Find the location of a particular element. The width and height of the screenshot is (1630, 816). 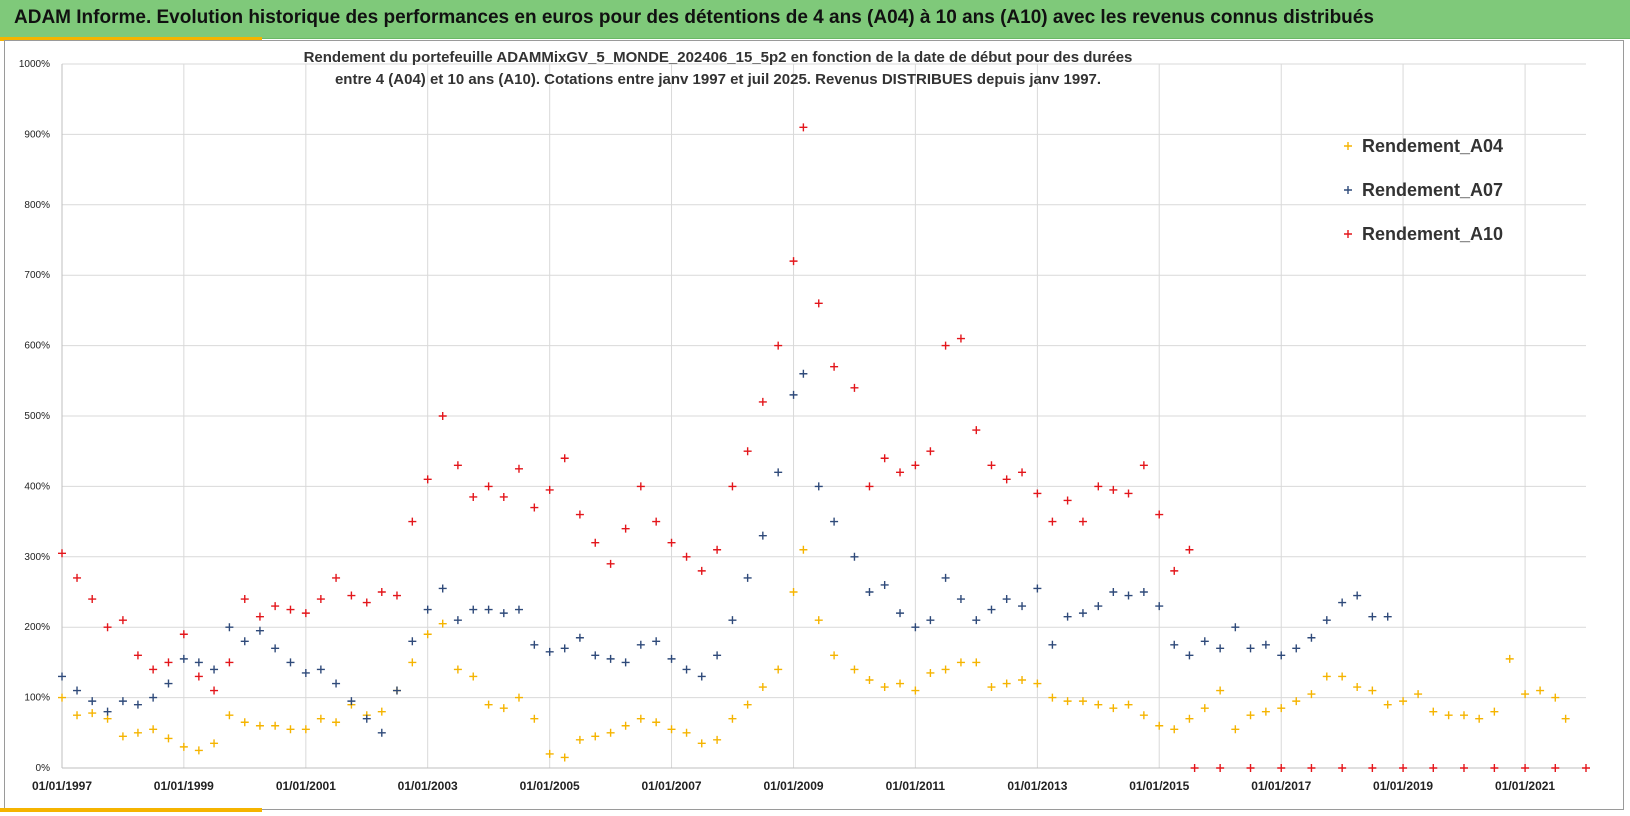

x-tick-label: 01/01/2017 is located at coordinates (1281, 786).